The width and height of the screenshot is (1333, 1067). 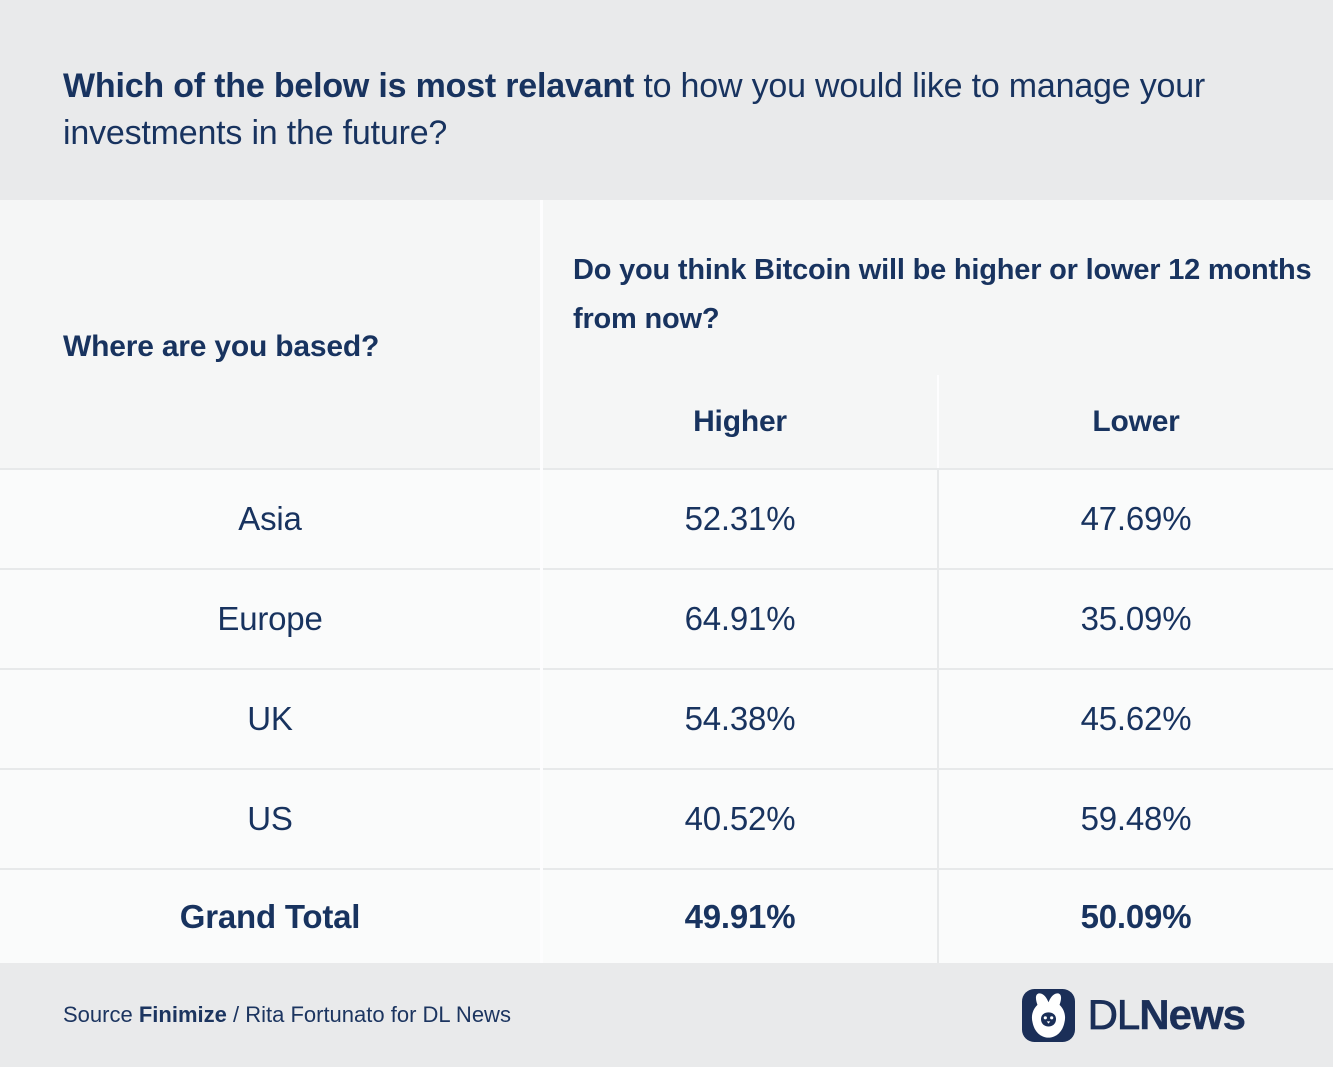 I want to click on table-row-asia: 52.31% 47.69%, so click(x=938, y=518).